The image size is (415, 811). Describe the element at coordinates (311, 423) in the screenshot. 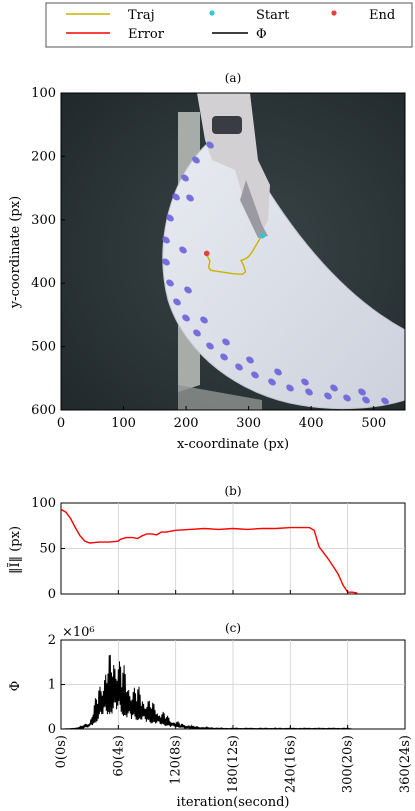

I see `panel-a-xtick-label: 400` at that location.